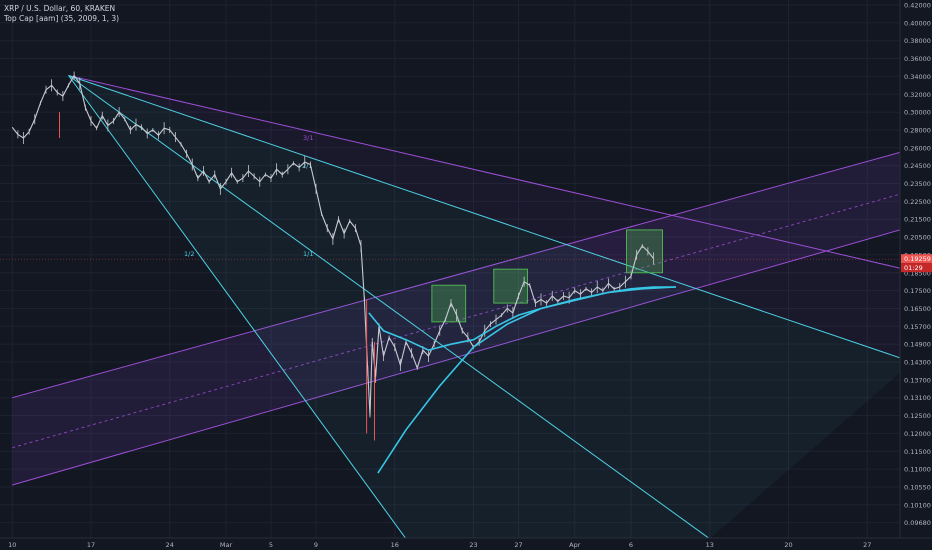 The image size is (932, 550). I want to click on y-tick-label: 0.32000, so click(917, 95).